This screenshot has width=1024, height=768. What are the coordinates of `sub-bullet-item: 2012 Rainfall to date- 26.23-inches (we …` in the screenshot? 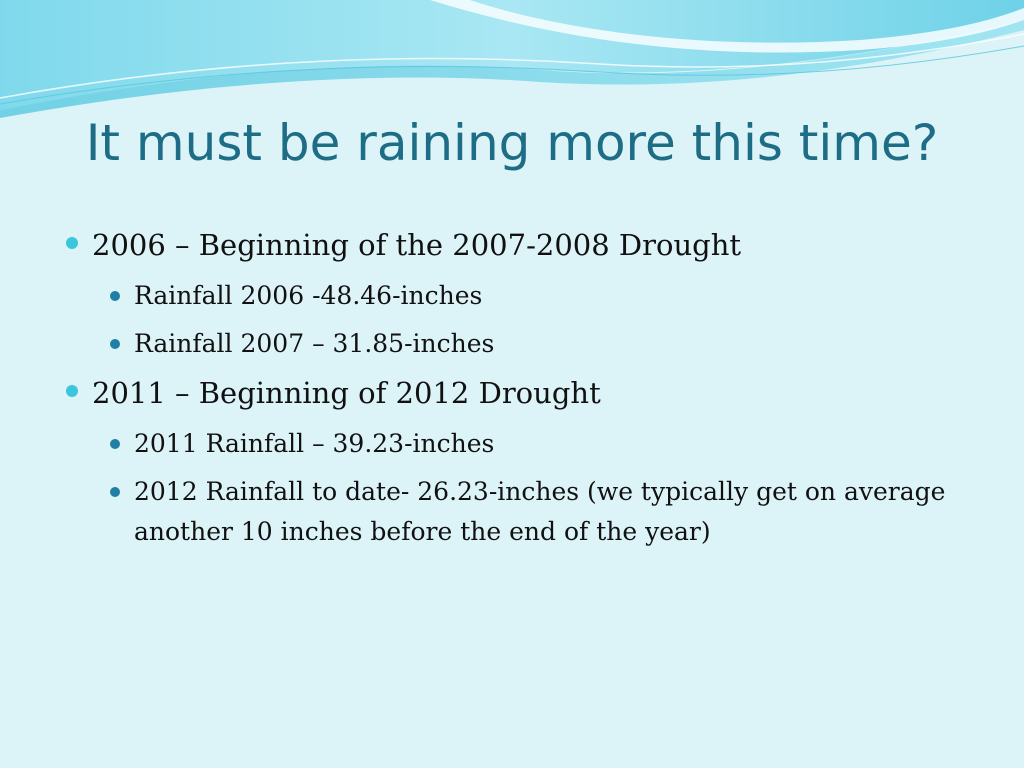 It's located at (512, 512).